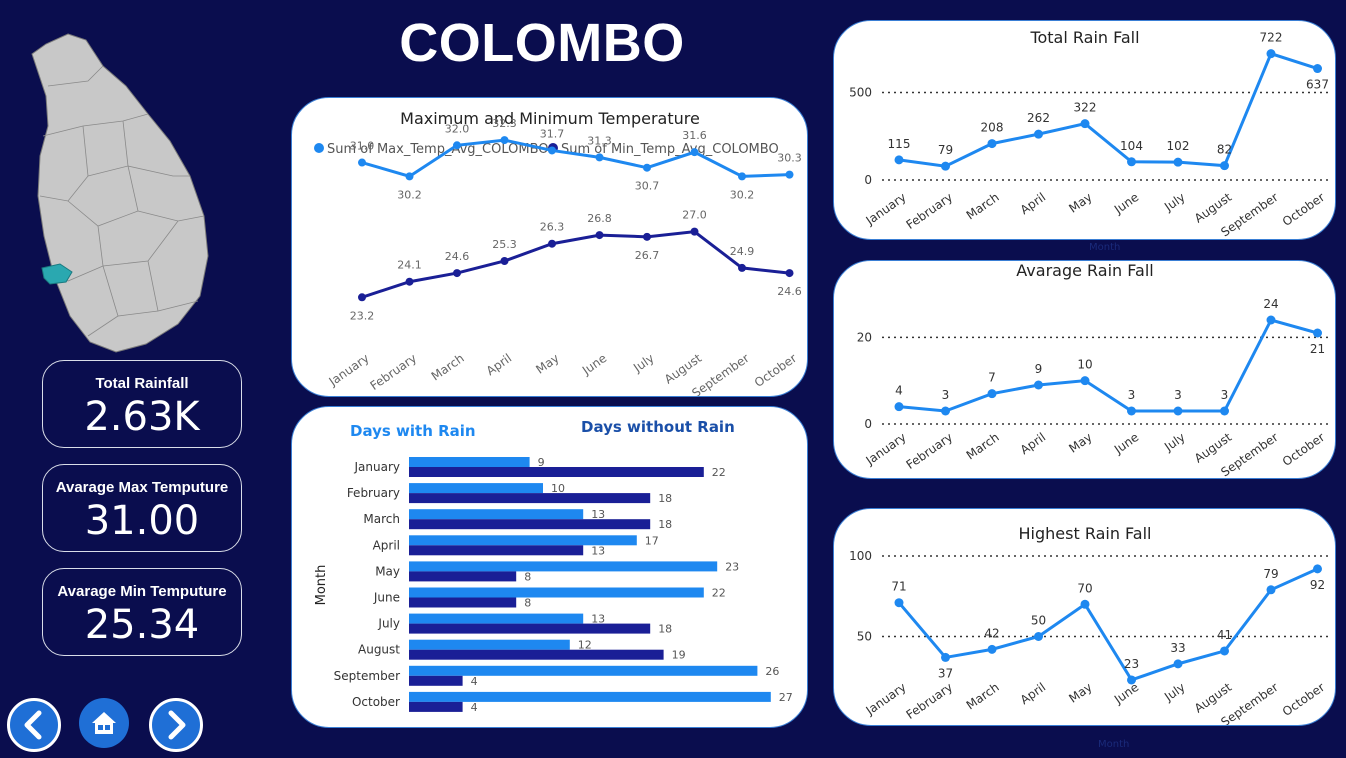  I want to click on y-tick-label: April, so click(386, 545).